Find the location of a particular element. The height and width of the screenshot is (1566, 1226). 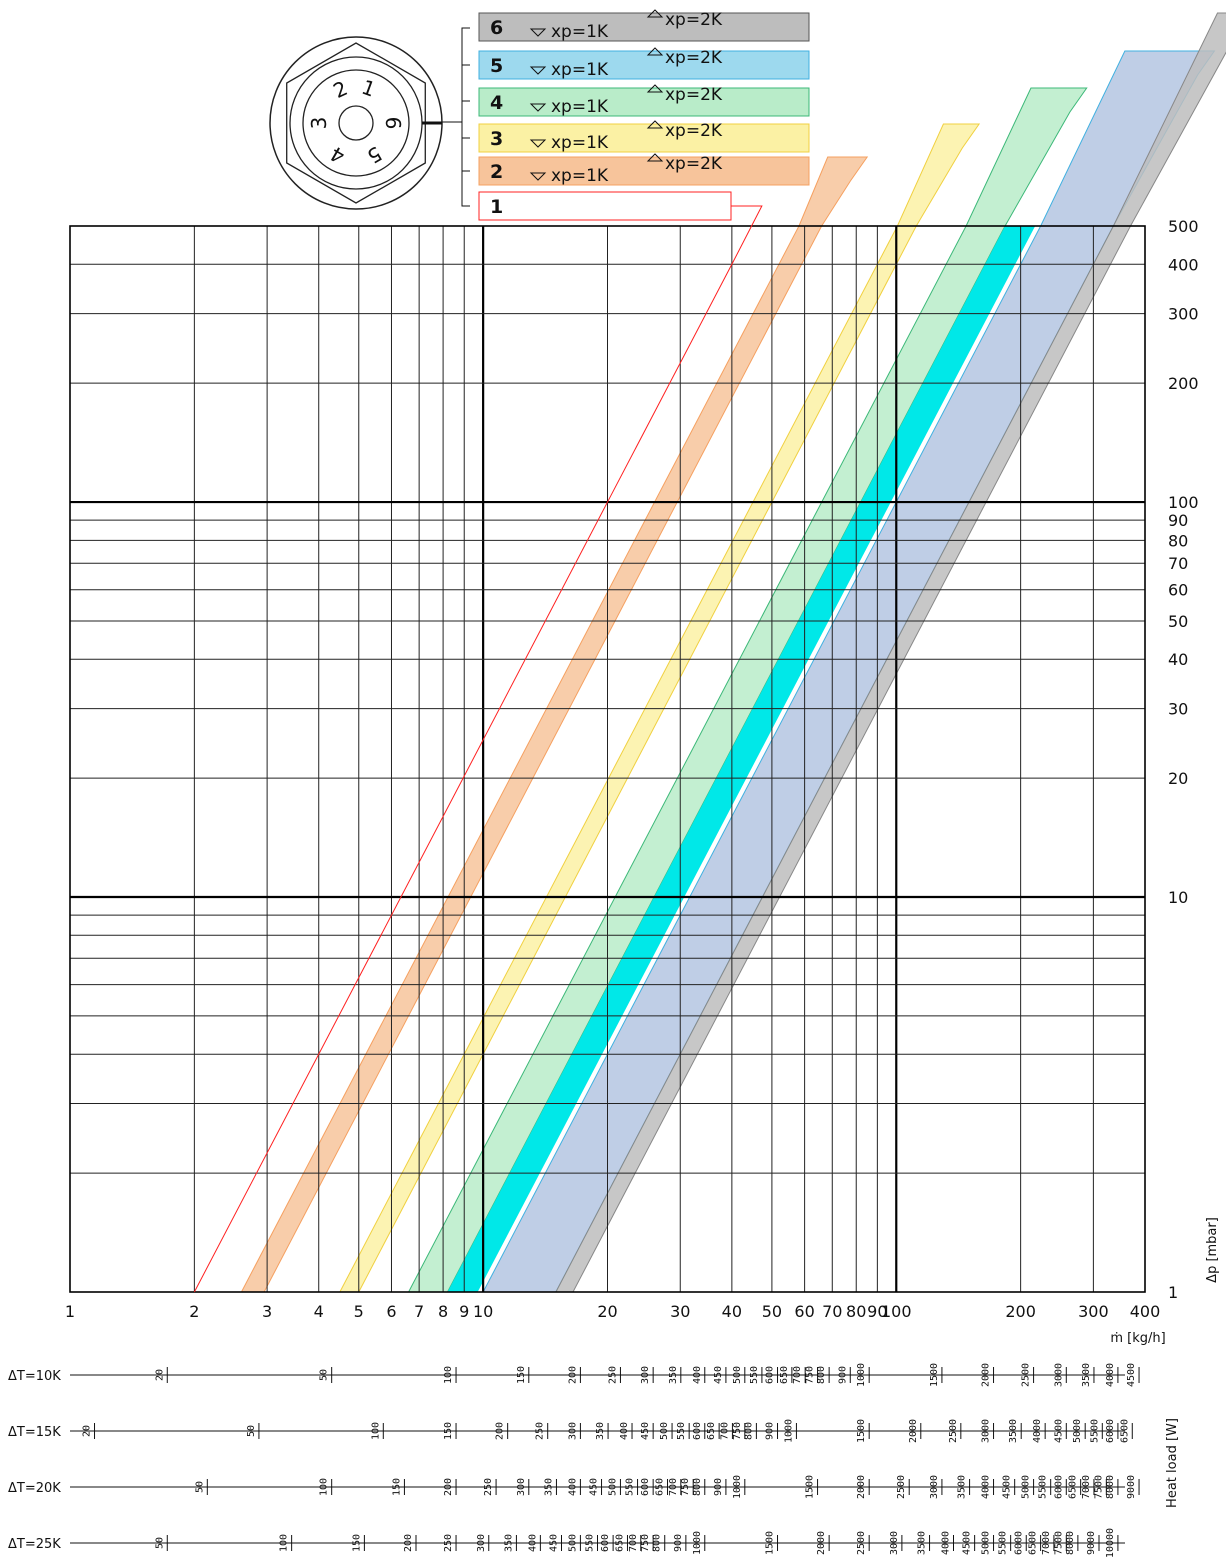

heat-tick-label: 2500 is located at coordinates (1026, 1375).